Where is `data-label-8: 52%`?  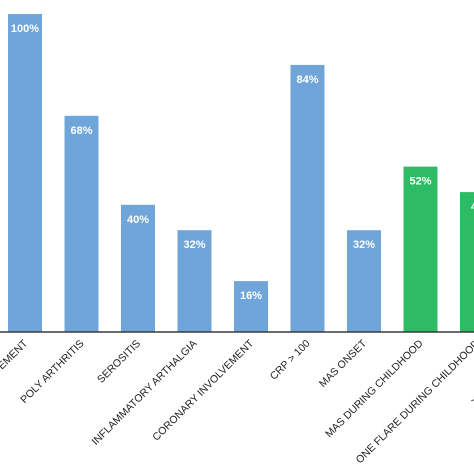
data-label-8: 52% is located at coordinates (420, 182).